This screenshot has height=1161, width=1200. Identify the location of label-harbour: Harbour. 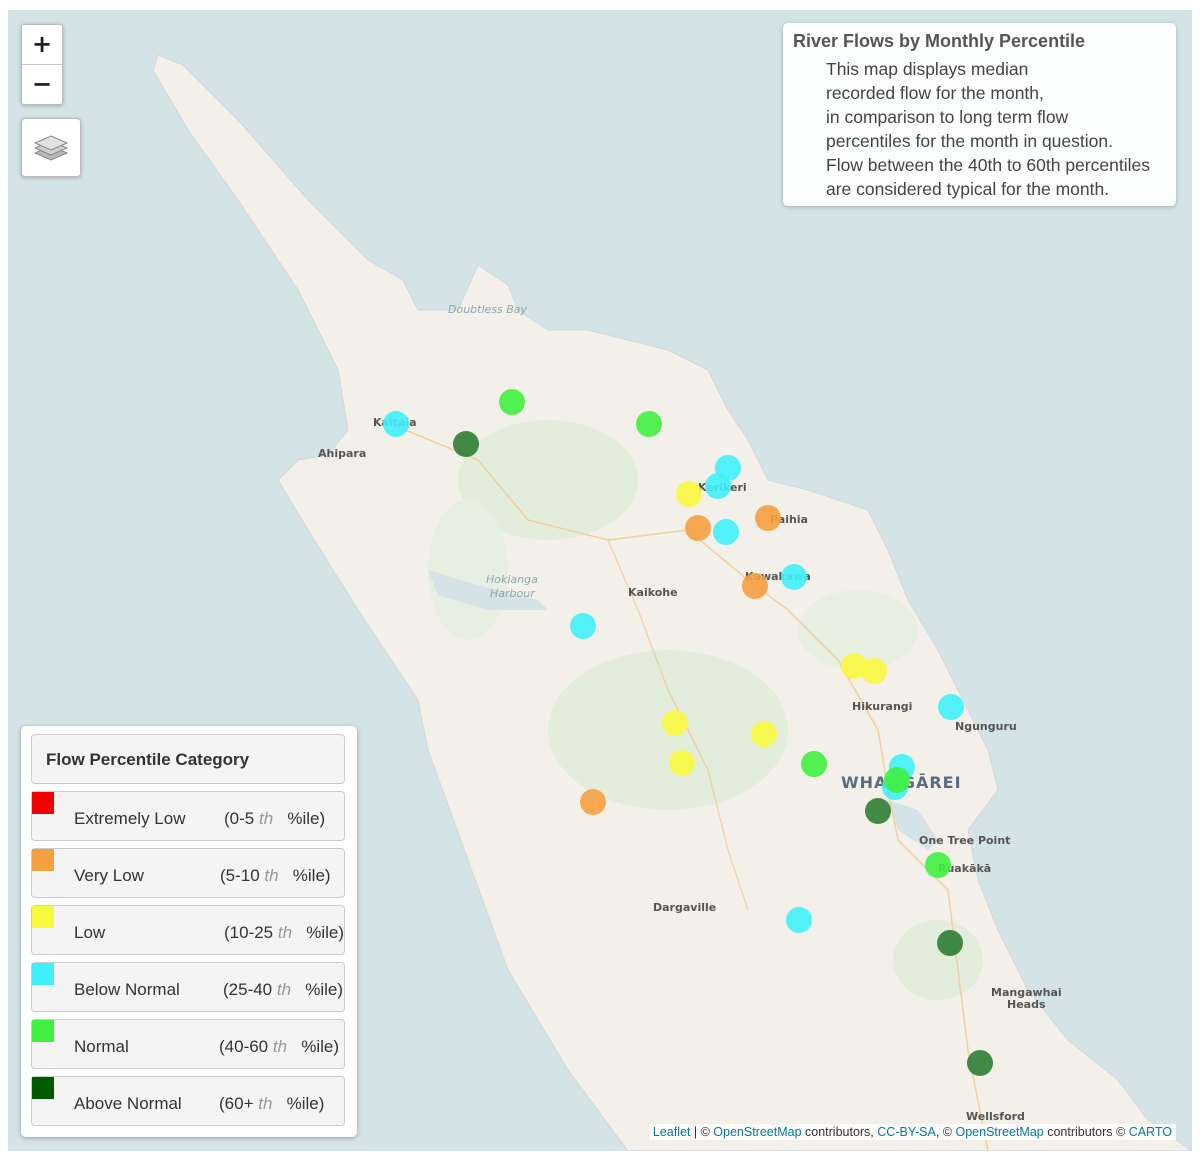
(513, 593).